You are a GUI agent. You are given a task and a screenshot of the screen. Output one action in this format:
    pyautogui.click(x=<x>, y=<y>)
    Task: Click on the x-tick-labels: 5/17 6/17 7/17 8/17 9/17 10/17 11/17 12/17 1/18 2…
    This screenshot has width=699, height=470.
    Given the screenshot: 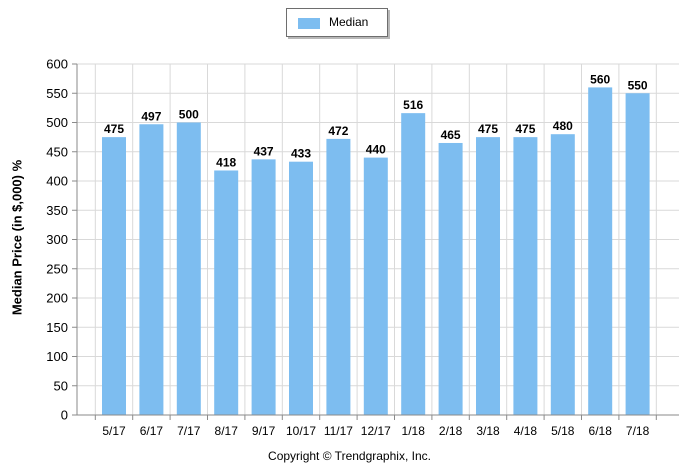 What is the action you would take?
    pyautogui.click(x=375, y=431)
    